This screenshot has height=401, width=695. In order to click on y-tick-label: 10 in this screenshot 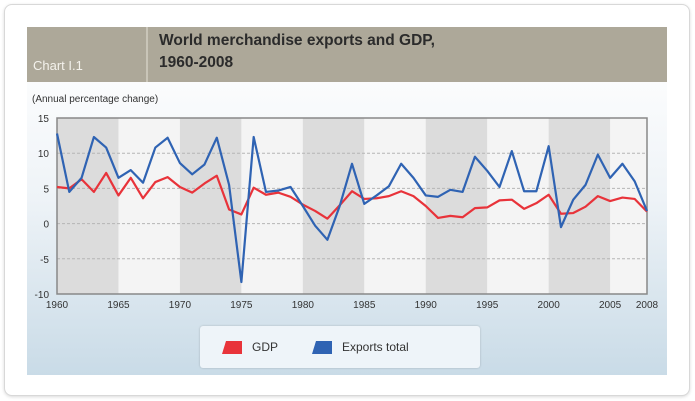, I will do `click(44, 154)`.